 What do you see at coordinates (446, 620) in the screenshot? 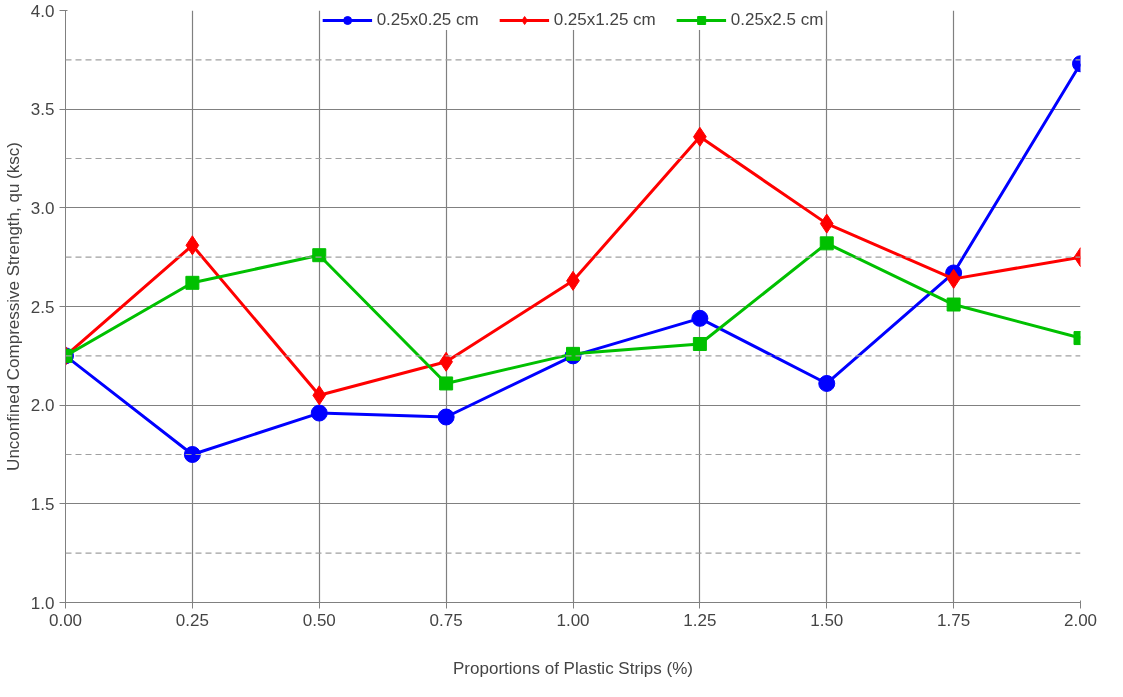
I see `x-tick-label: 0.75` at bounding box center [446, 620].